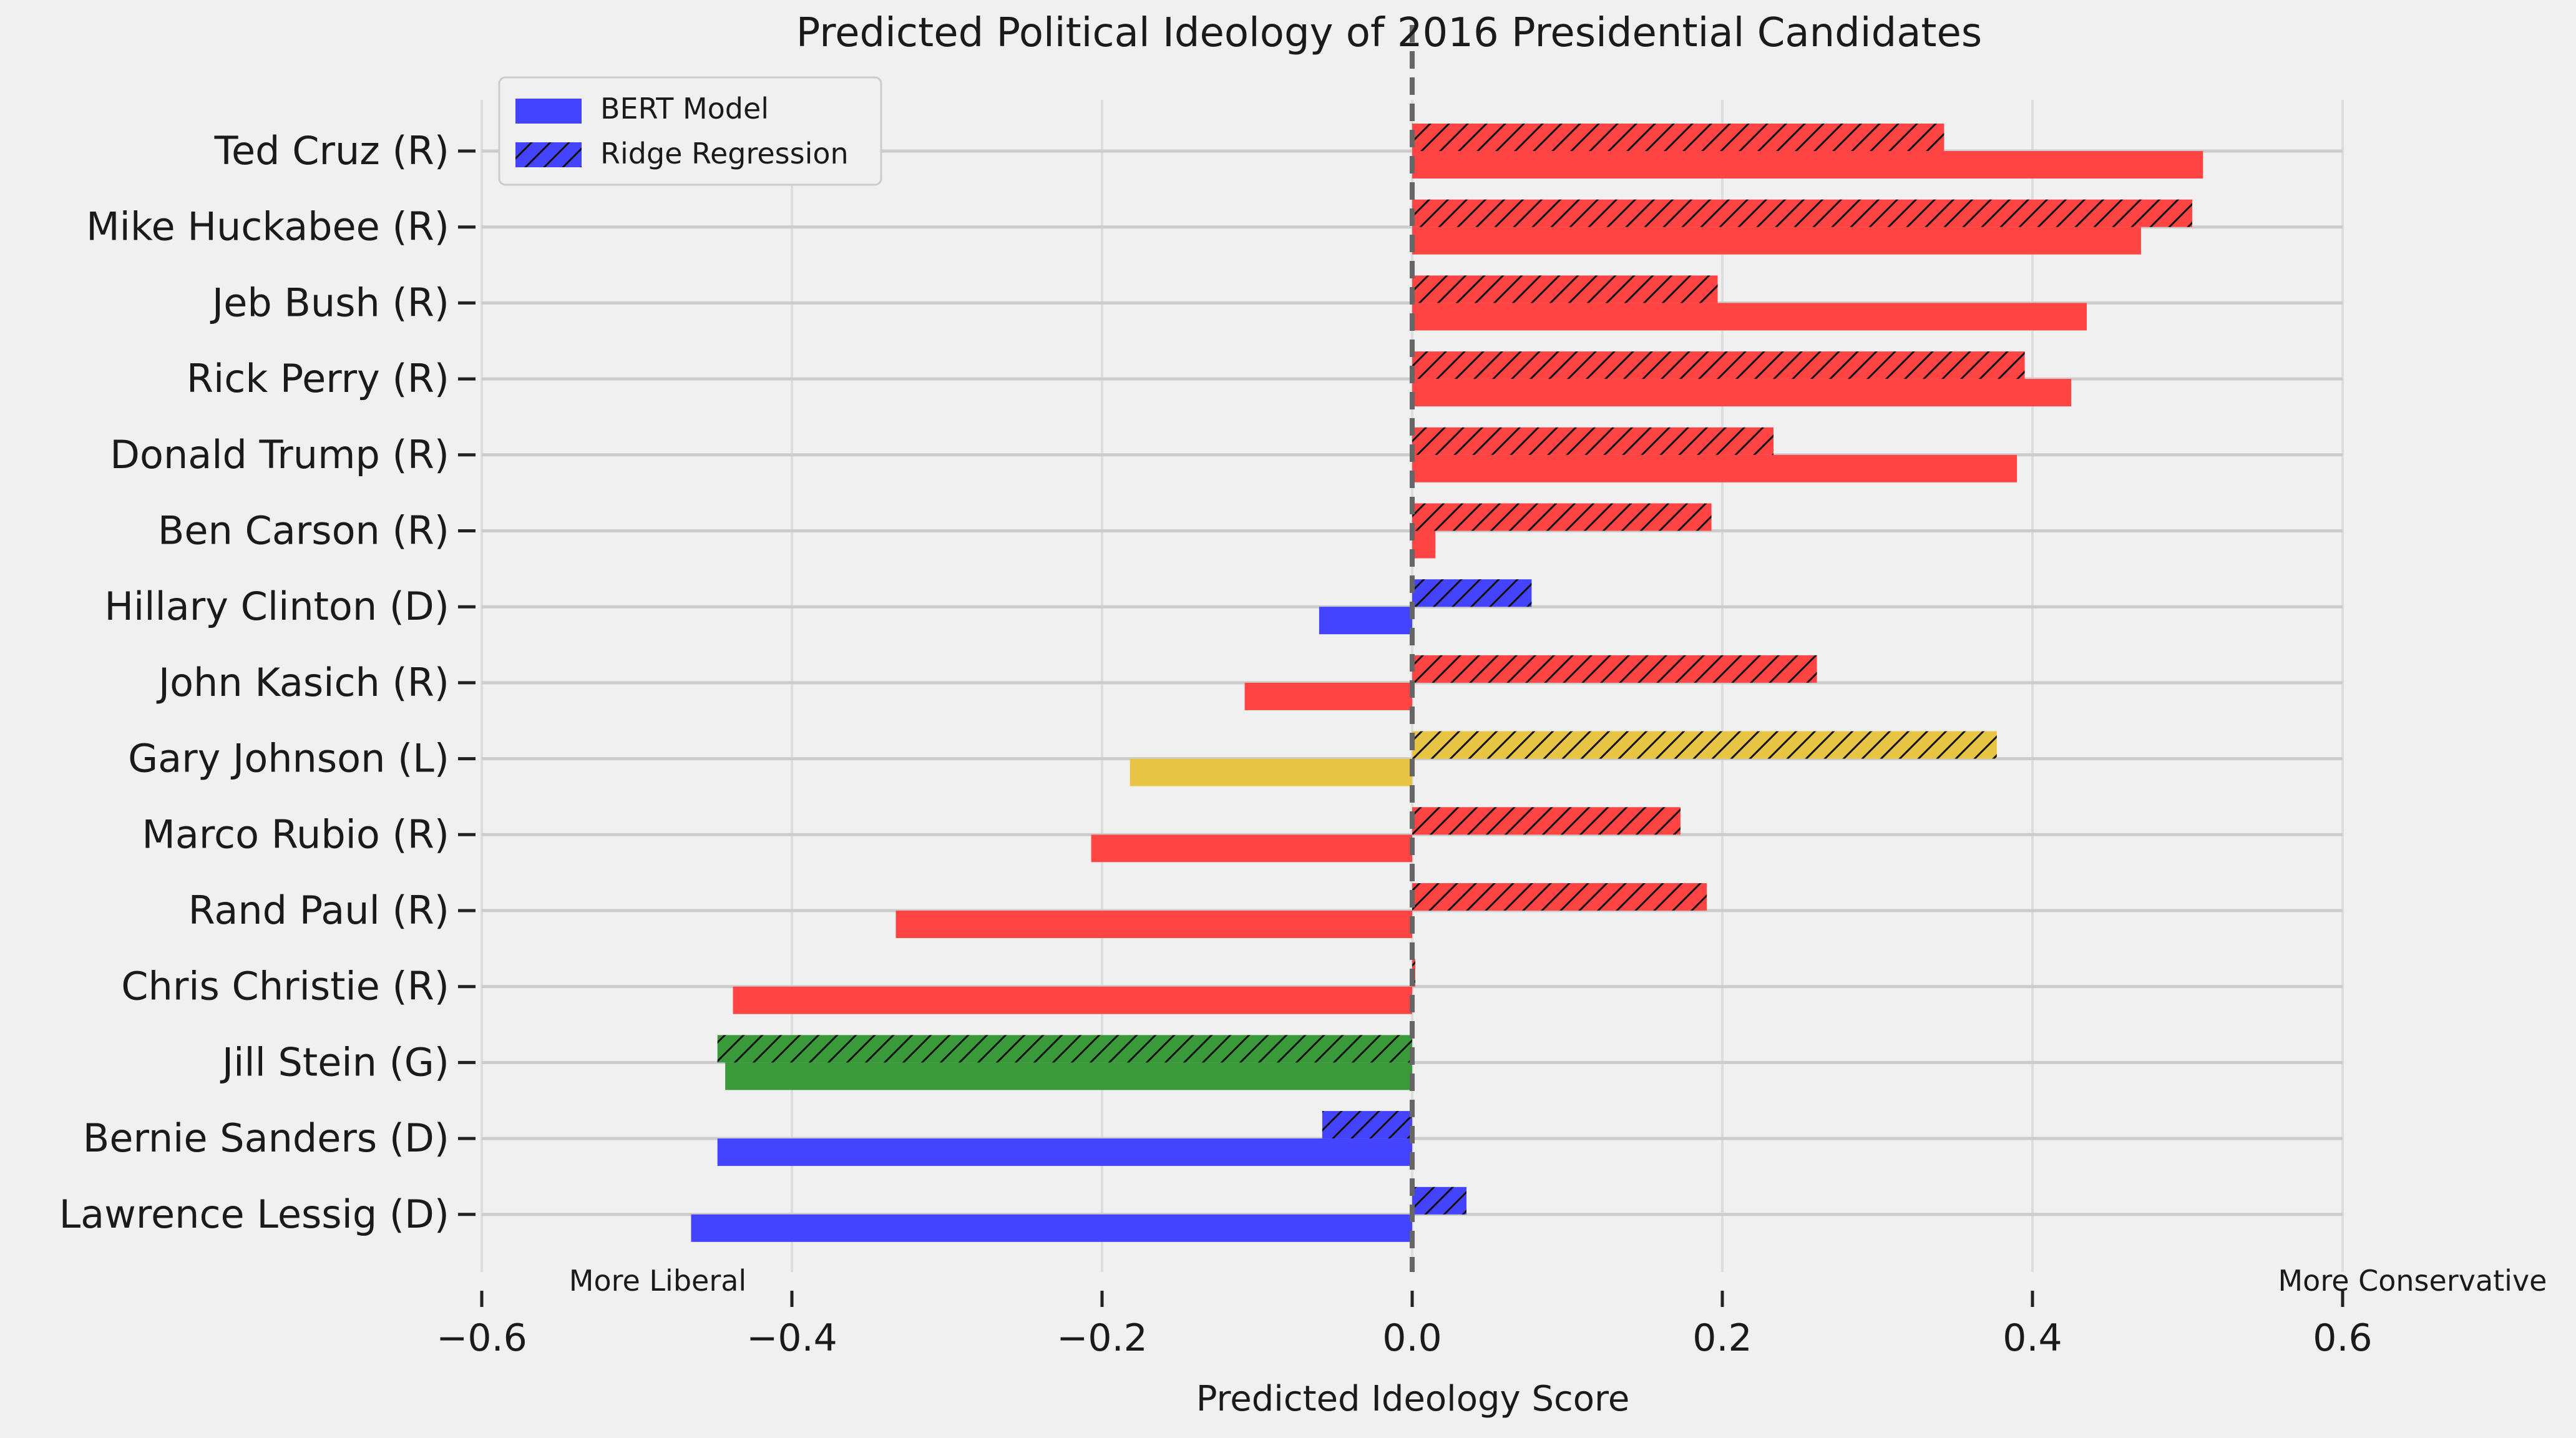 Image resolution: width=2576 pixels, height=1438 pixels. What do you see at coordinates (657, 1281) in the screenshot?
I see `annotation-more-liberal: More Liberal` at bounding box center [657, 1281].